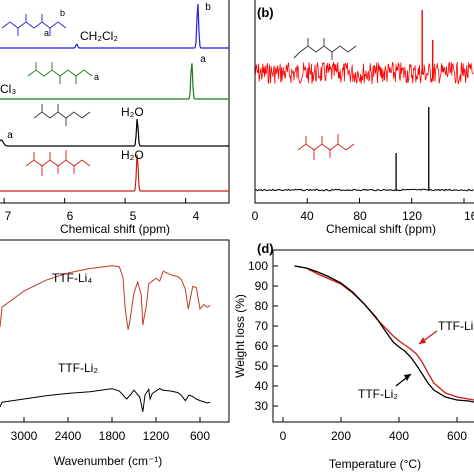  Describe the element at coordinates (359, 200) in the screenshot. I see `panel-b-ticks` at that location.